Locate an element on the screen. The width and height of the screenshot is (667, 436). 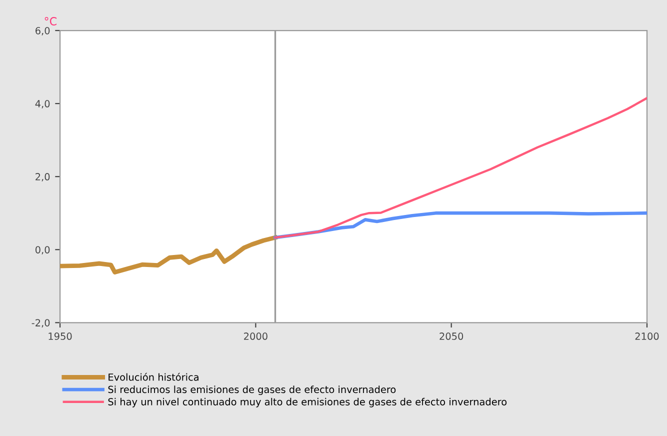
y-axis-title: °C is located at coordinates (50, 21).